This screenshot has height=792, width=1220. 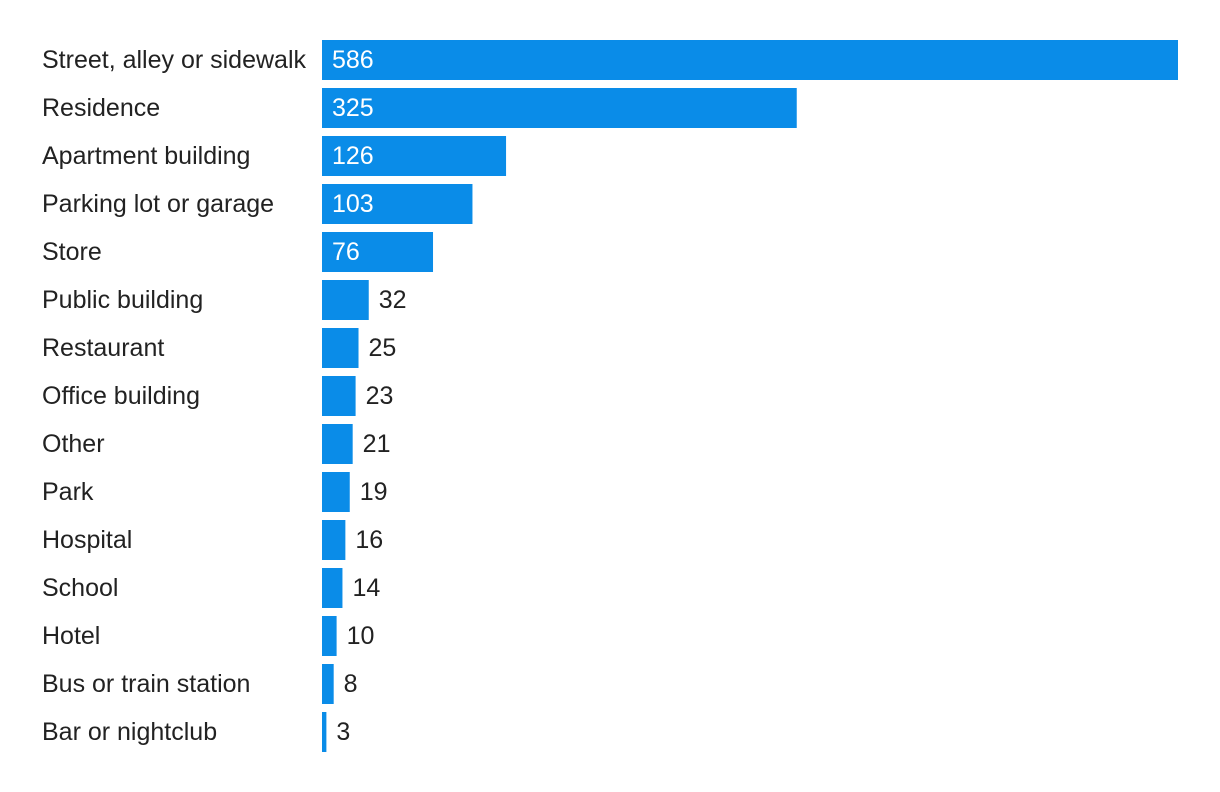 What do you see at coordinates (343, 732) in the screenshot?
I see `value-label: 3` at bounding box center [343, 732].